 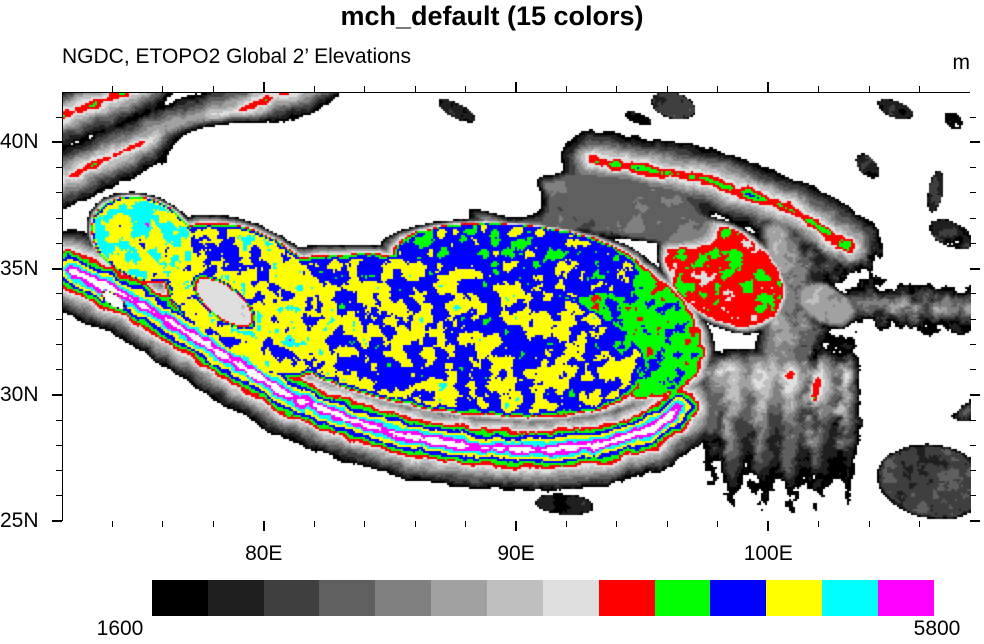 I want to click on x-tick-label: 90E, so click(x=516, y=553).